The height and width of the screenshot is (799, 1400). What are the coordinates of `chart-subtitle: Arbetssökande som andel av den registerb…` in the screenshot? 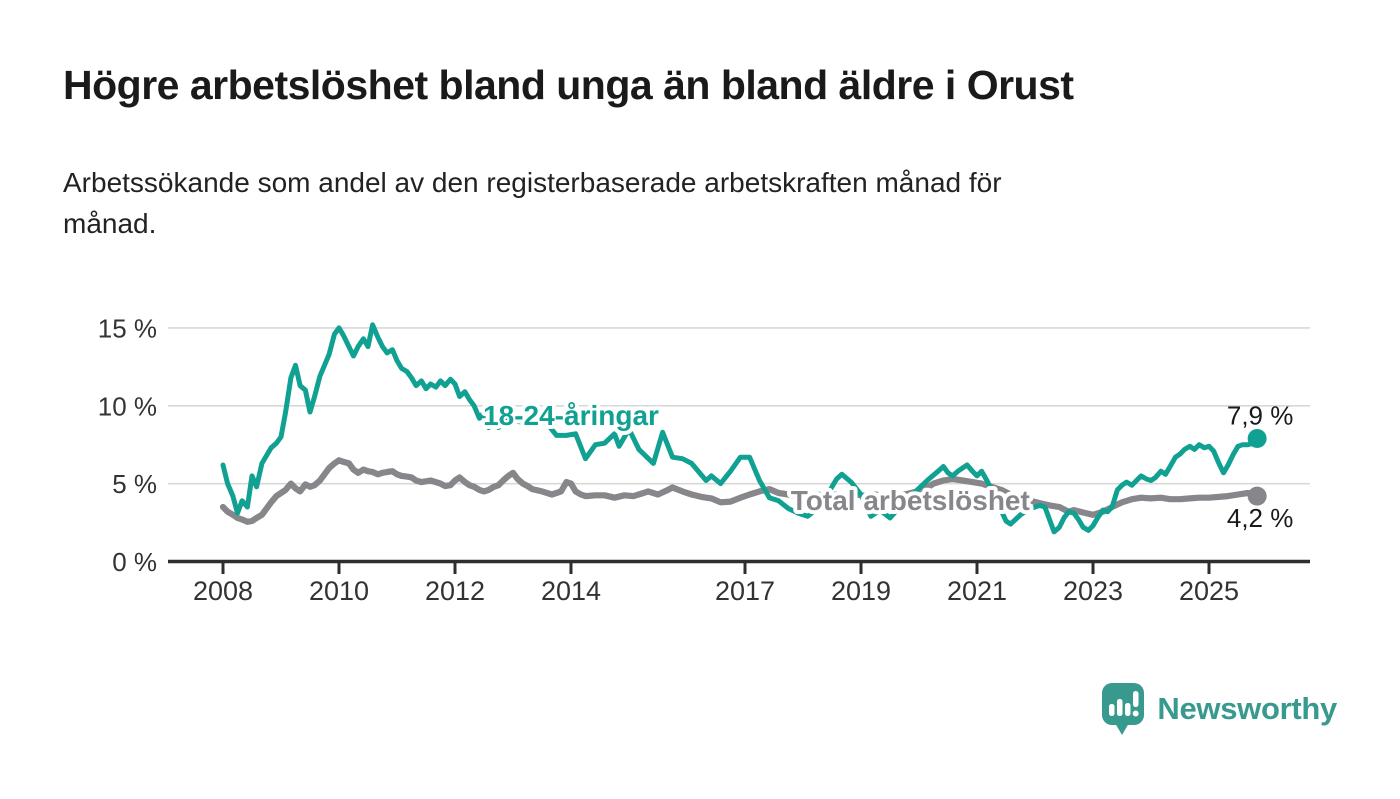 It's located at (688, 203).